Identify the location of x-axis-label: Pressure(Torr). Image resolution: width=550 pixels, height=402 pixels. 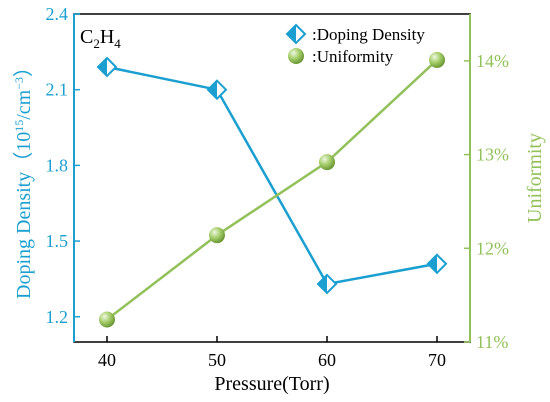
(271, 384).